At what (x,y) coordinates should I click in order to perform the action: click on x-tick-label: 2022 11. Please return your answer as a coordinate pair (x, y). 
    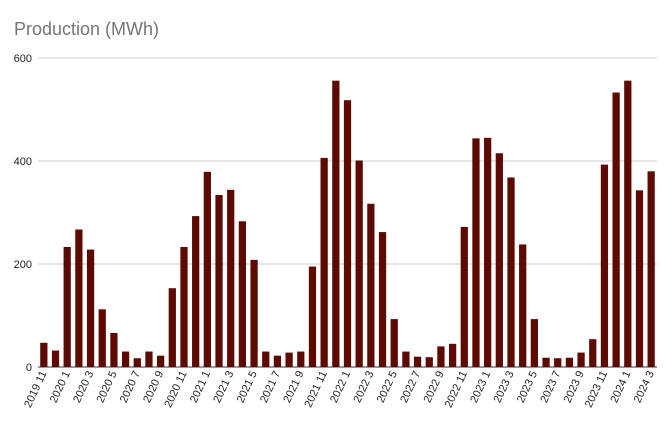
    Looking at the image, I should click on (456, 389).